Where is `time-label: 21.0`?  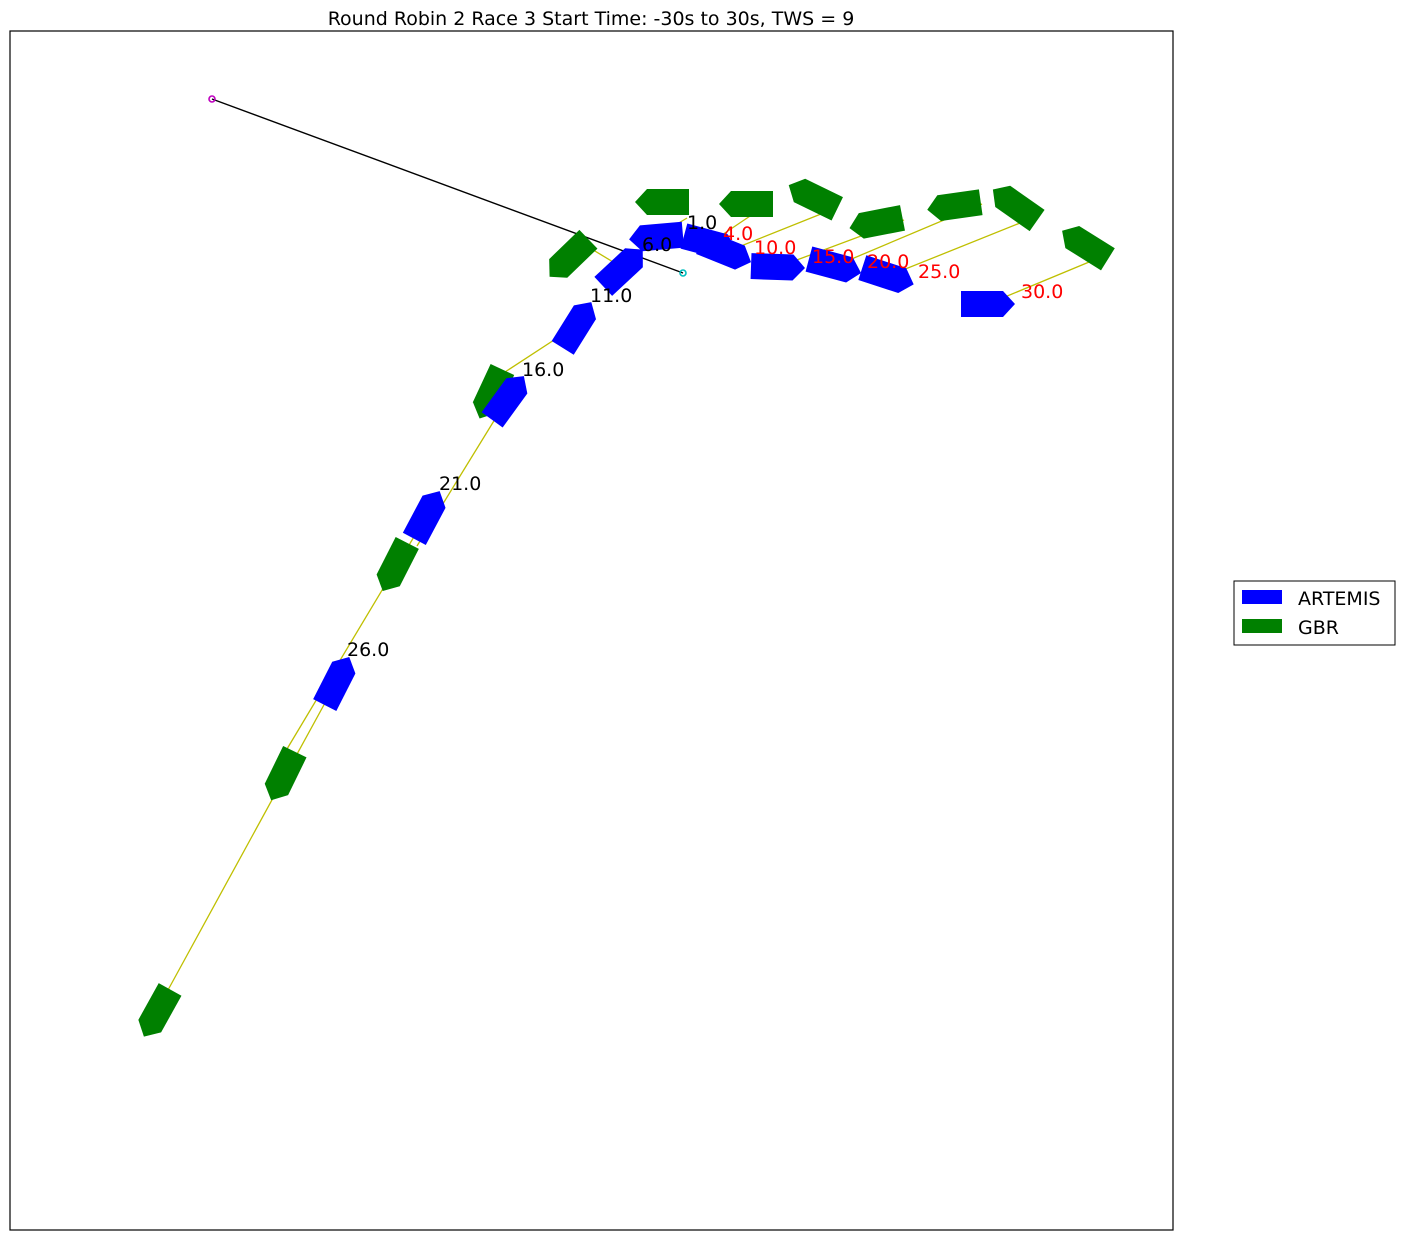
time-label: 21.0 is located at coordinates (460, 484).